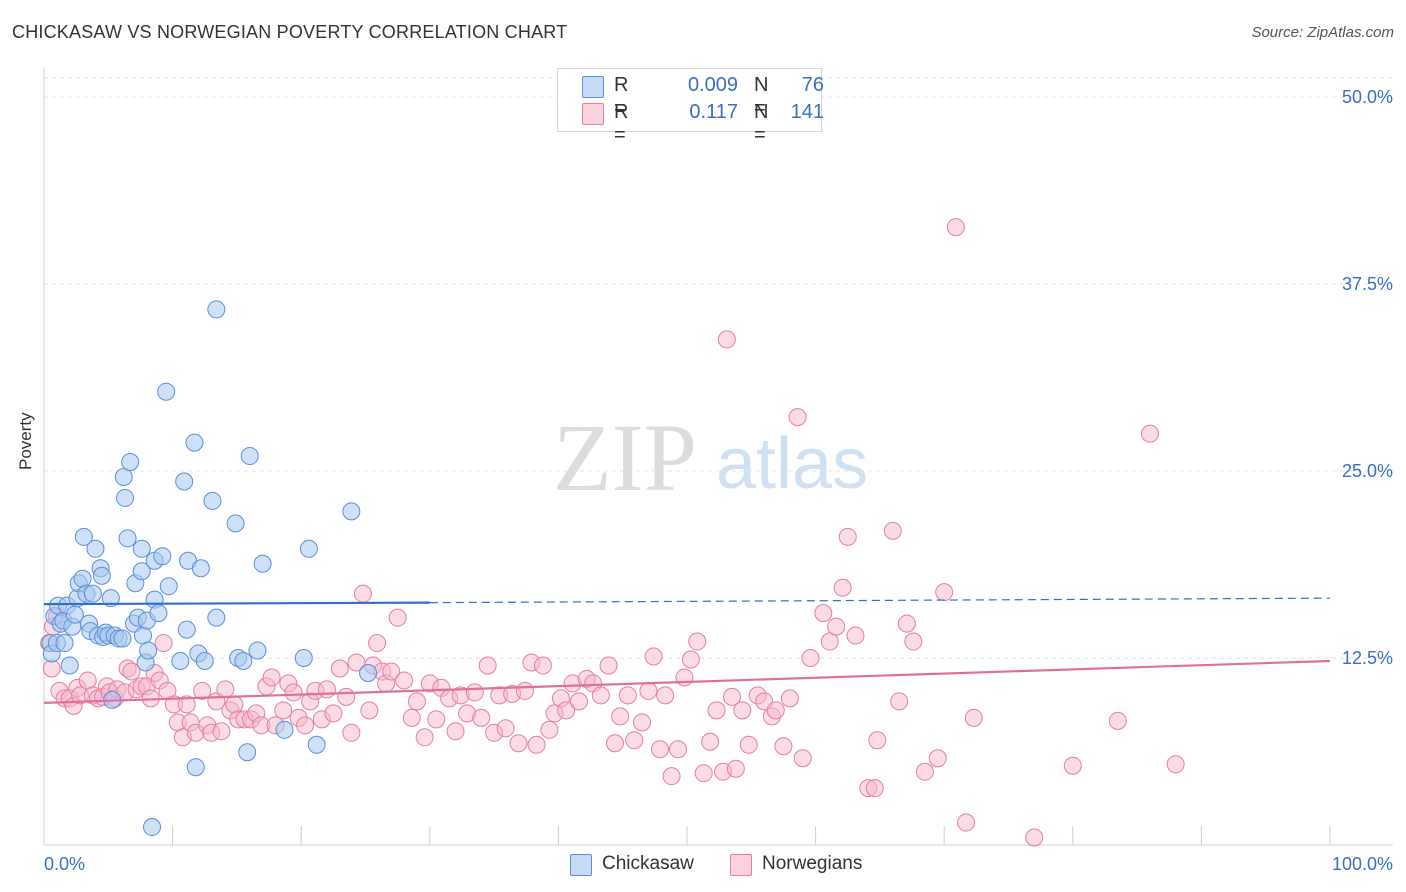  I want to click on x-tick-label: 0.0%, so click(64, 864).